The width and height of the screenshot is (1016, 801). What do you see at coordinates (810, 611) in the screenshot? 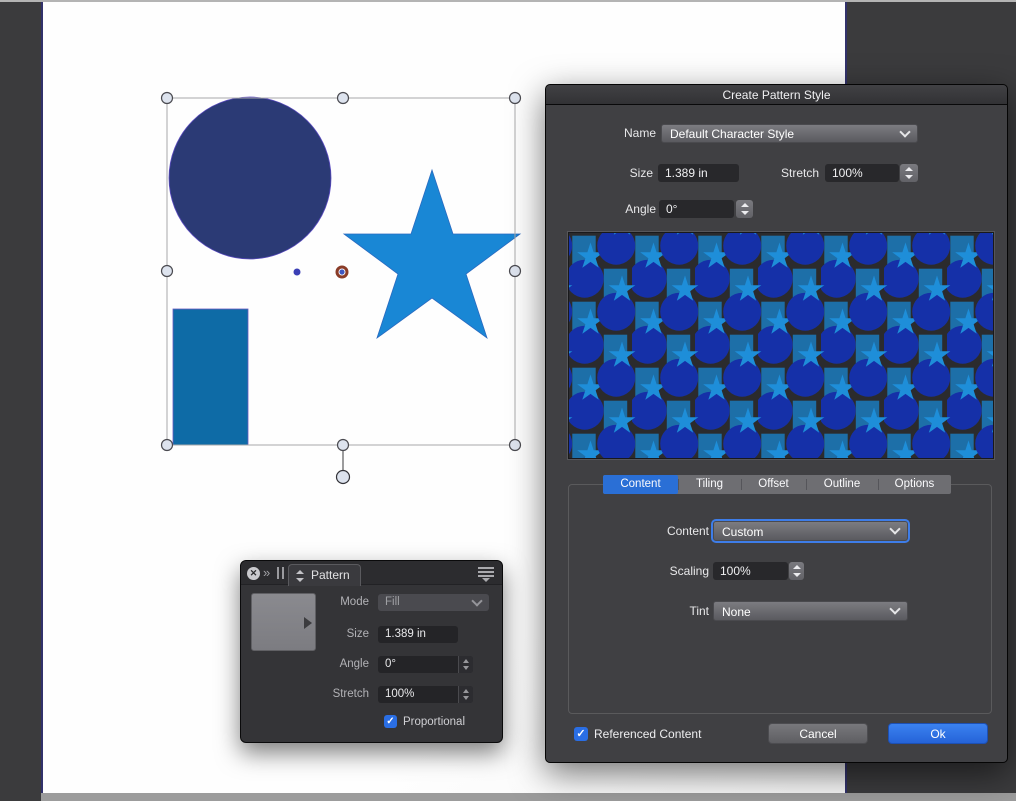
I see `tint-dropdown: None` at bounding box center [810, 611].